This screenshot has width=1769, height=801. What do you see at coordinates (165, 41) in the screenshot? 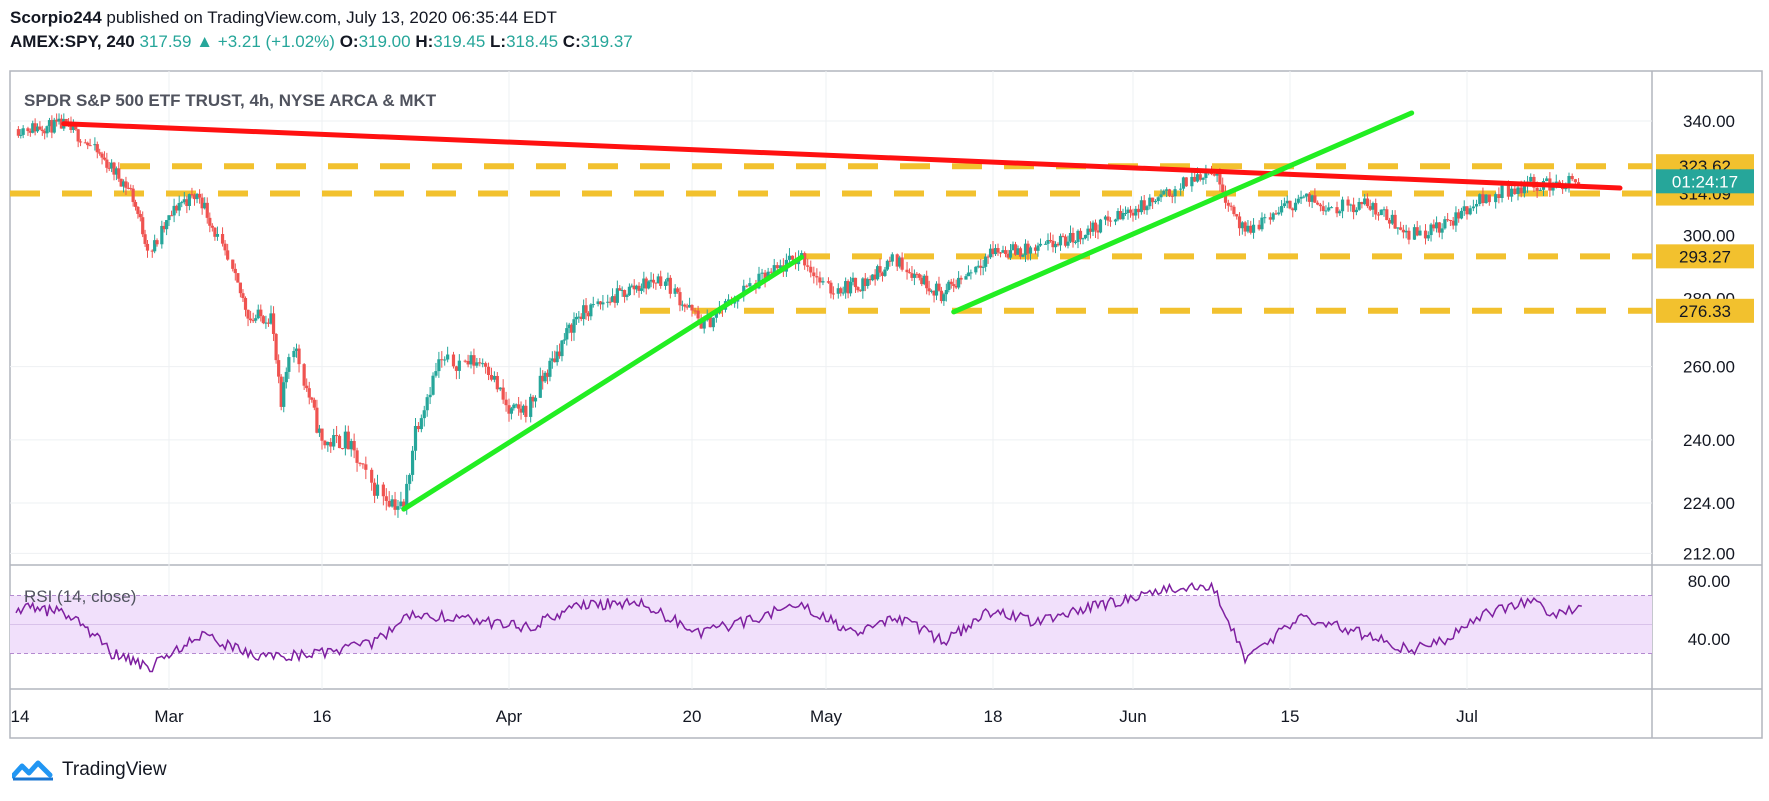
I see `last-price: 317.59` at bounding box center [165, 41].